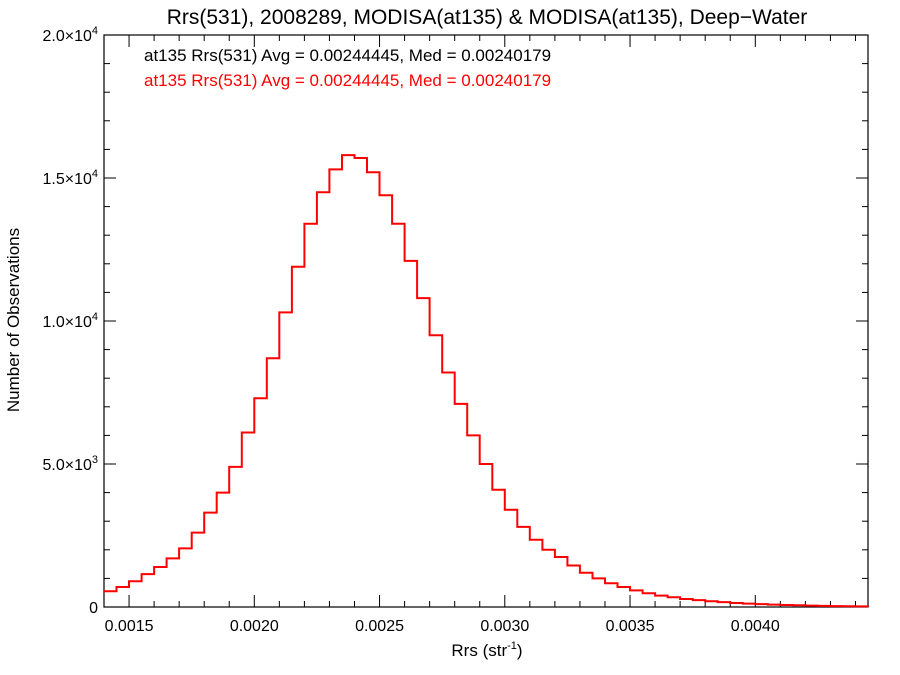 The width and height of the screenshot is (900, 675). Describe the element at coordinates (254, 626) in the screenshot. I see `x-tick-label: 0.0020` at that location.